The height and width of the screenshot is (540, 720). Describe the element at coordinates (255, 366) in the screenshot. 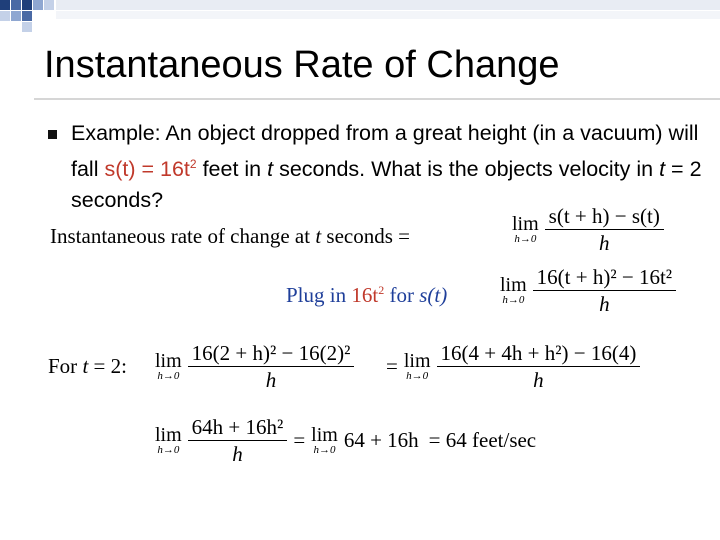

I see `limit-at-2: lim h→0 16(2 + h)² − 16(2)² h` at that location.